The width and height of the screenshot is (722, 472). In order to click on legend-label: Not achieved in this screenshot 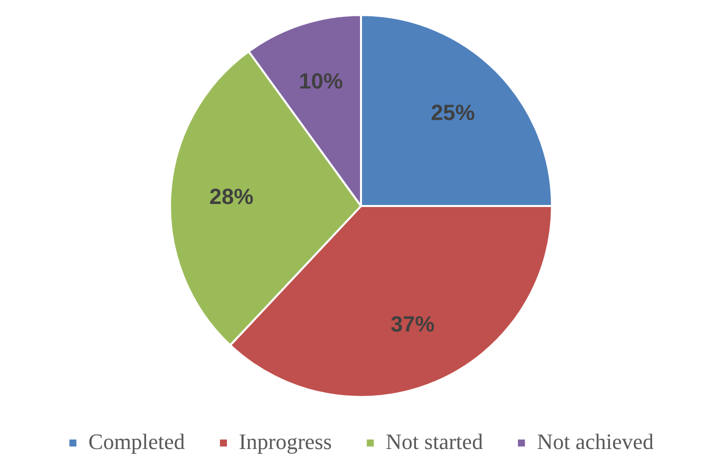, I will do `click(595, 441)`.